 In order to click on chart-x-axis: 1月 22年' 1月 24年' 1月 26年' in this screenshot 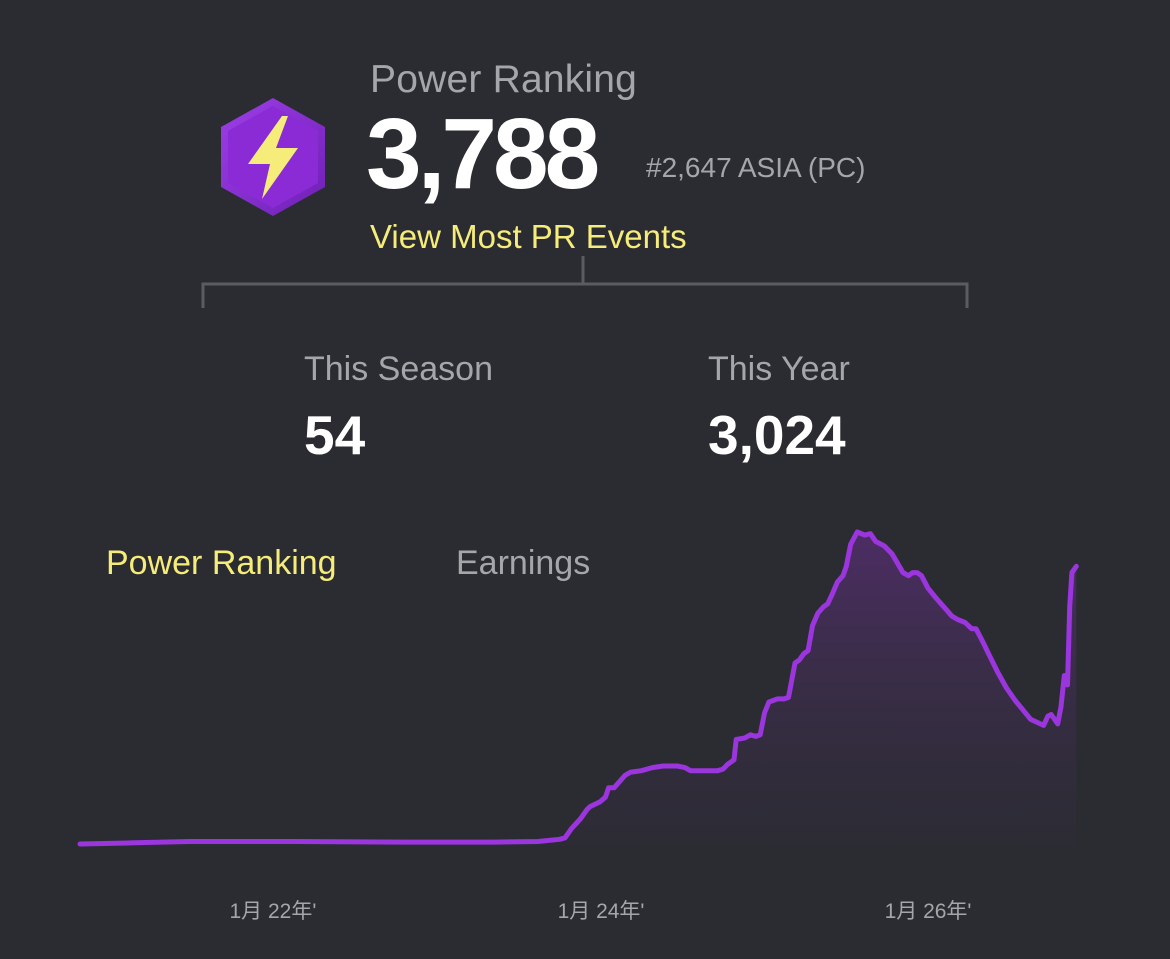, I will do `click(600, 911)`.